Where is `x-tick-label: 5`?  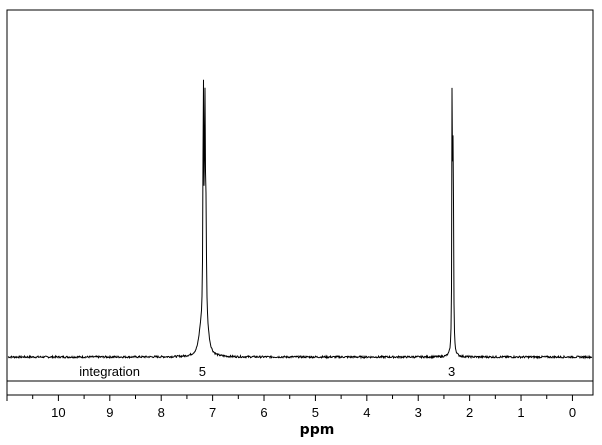 x-tick-label: 5 is located at coordinates (315, 412).